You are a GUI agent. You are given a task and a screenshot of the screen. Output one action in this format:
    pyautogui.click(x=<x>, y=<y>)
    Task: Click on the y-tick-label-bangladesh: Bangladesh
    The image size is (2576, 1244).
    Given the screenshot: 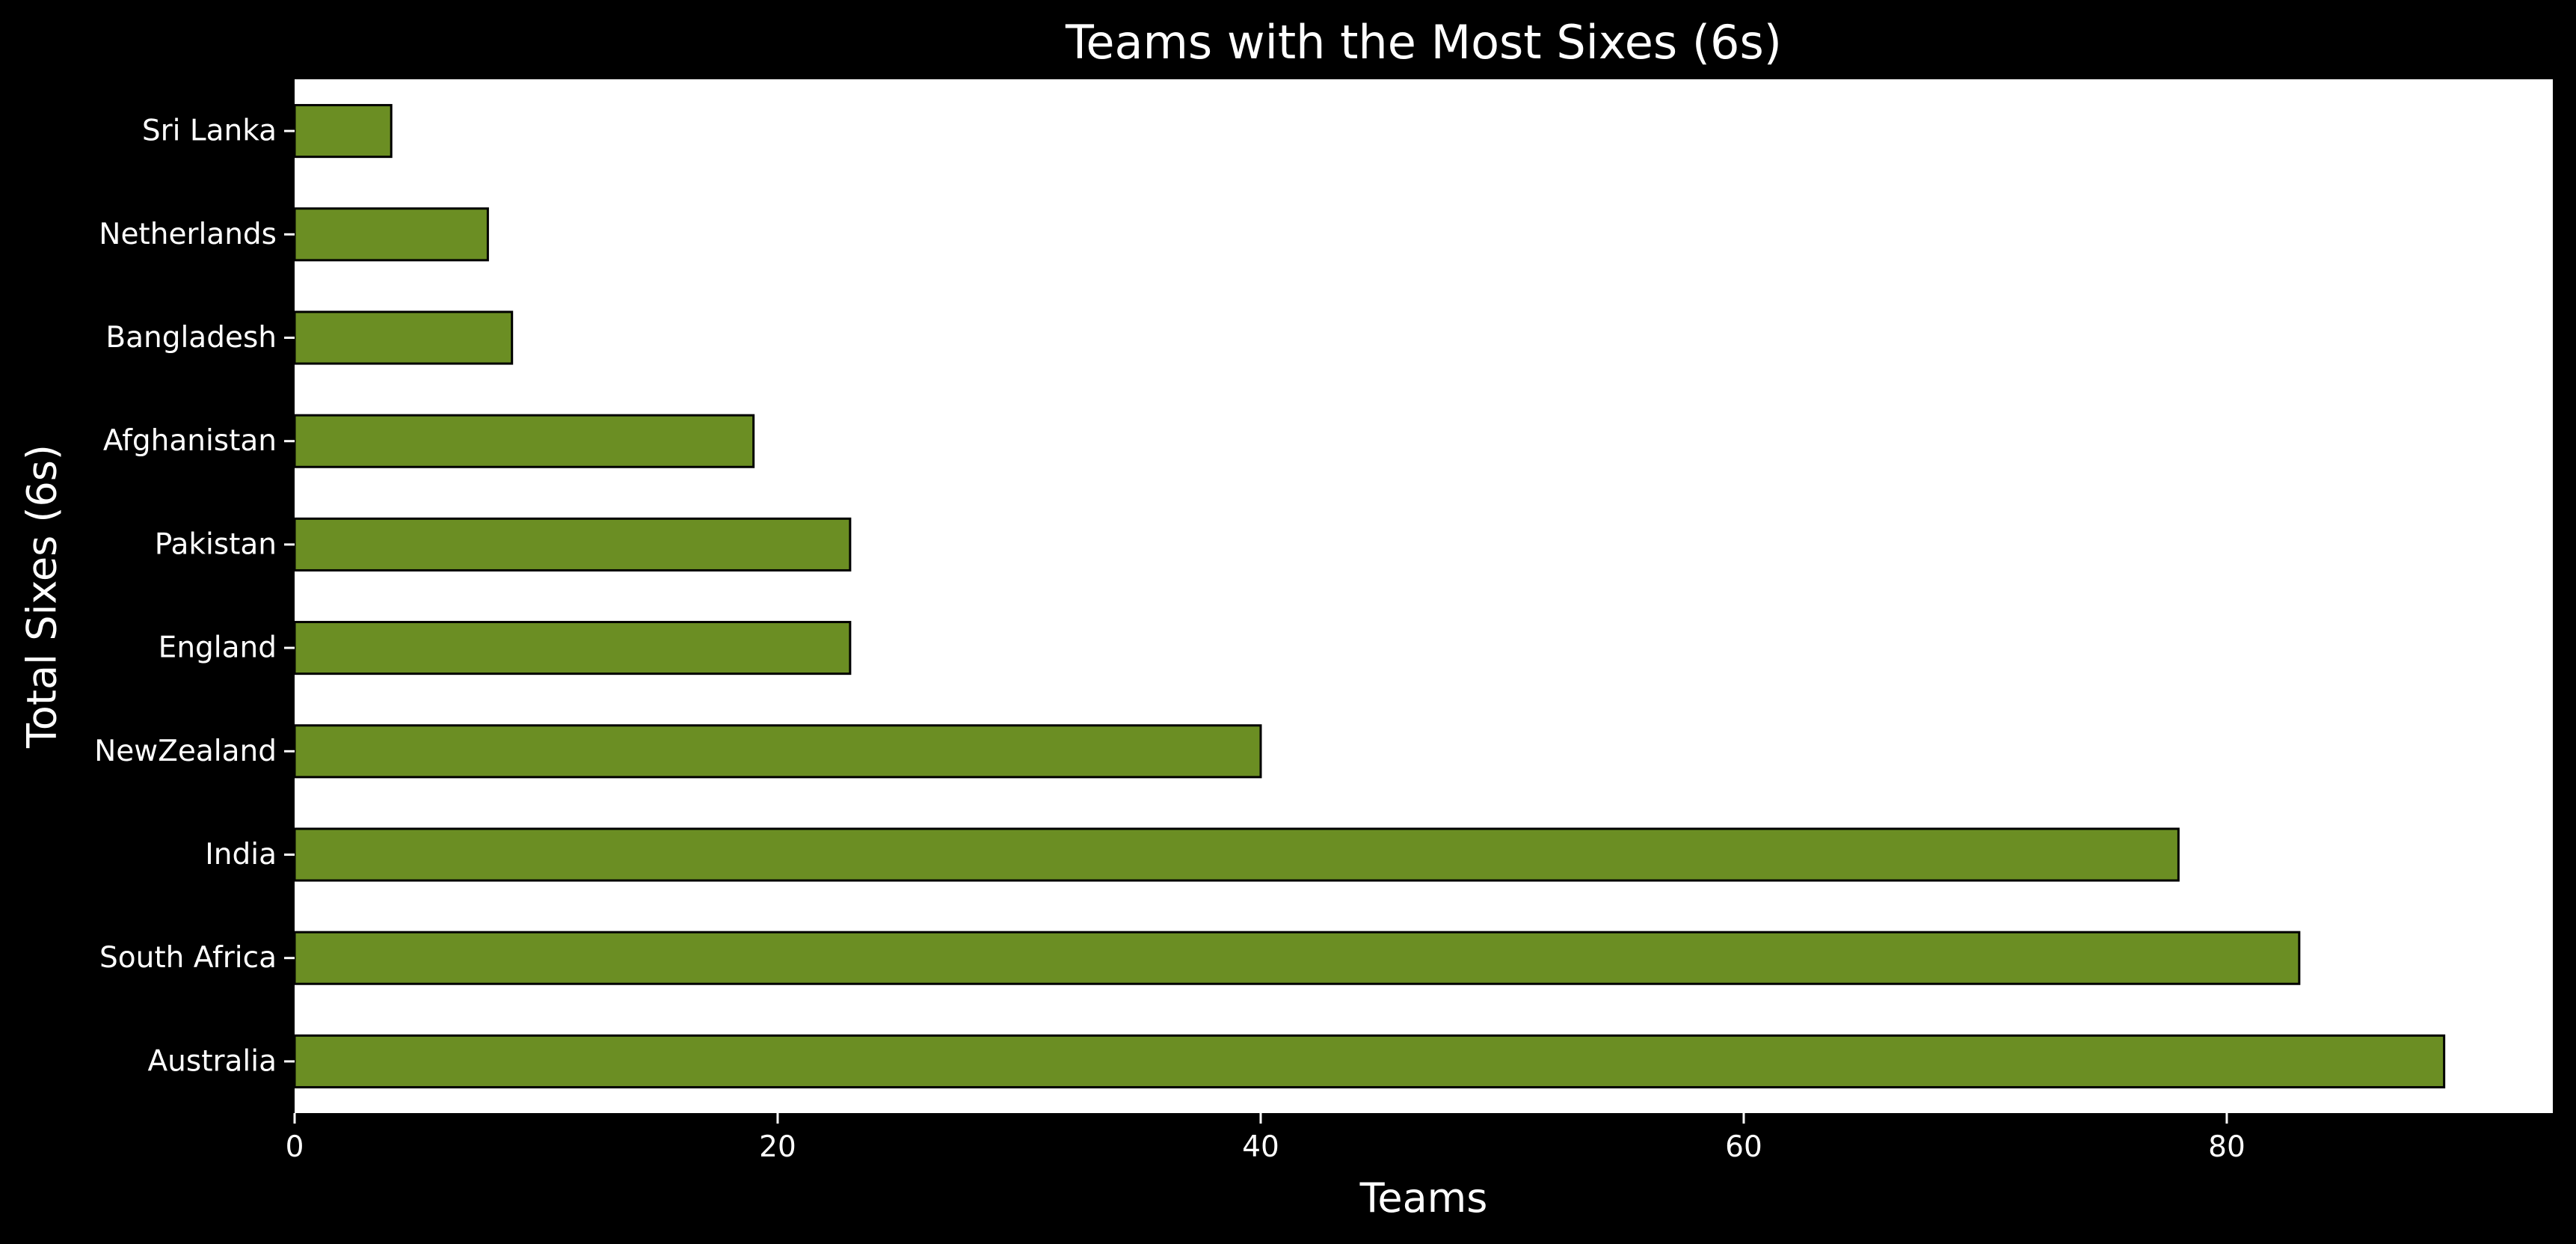 What is the action you would take?
    pyautogui.click(x=191, y=338)
    